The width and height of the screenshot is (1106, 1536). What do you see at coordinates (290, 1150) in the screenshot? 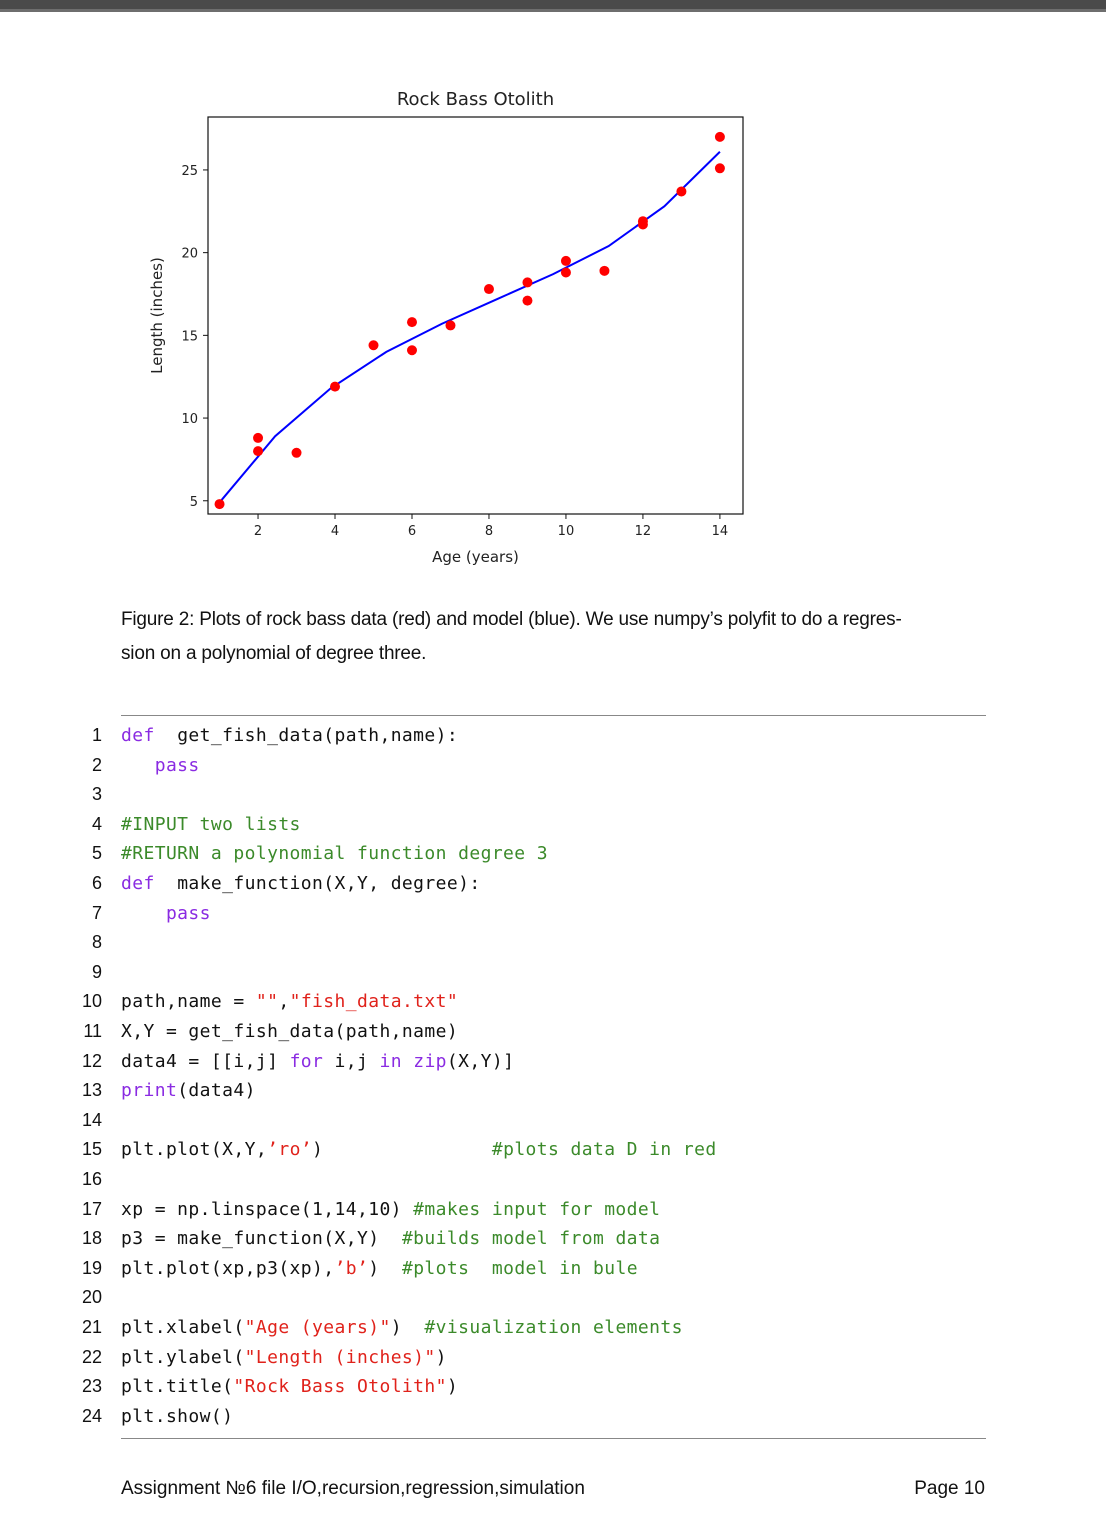
I see `code-string: ’ro’` at bounding box center [290, 1150].